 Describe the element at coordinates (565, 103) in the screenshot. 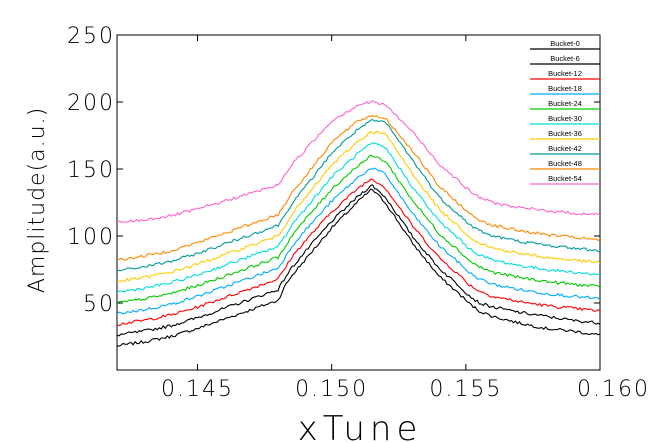

I see `legend-label: Bucket-24` at that location.